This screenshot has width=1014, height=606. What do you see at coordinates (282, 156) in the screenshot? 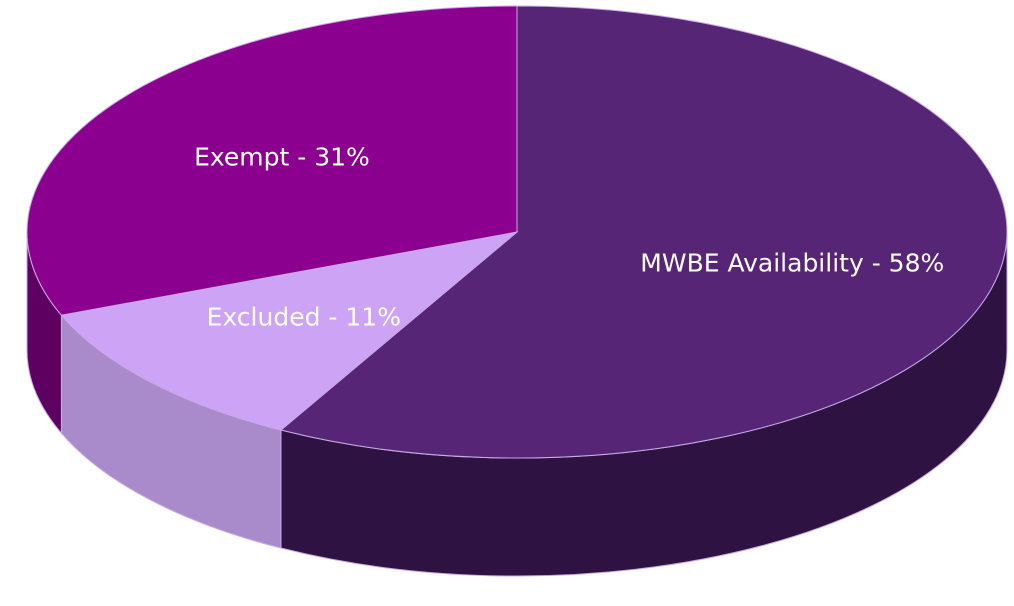
I see `slice-label: Exempt - 31%` at bounding box center [282, 156].